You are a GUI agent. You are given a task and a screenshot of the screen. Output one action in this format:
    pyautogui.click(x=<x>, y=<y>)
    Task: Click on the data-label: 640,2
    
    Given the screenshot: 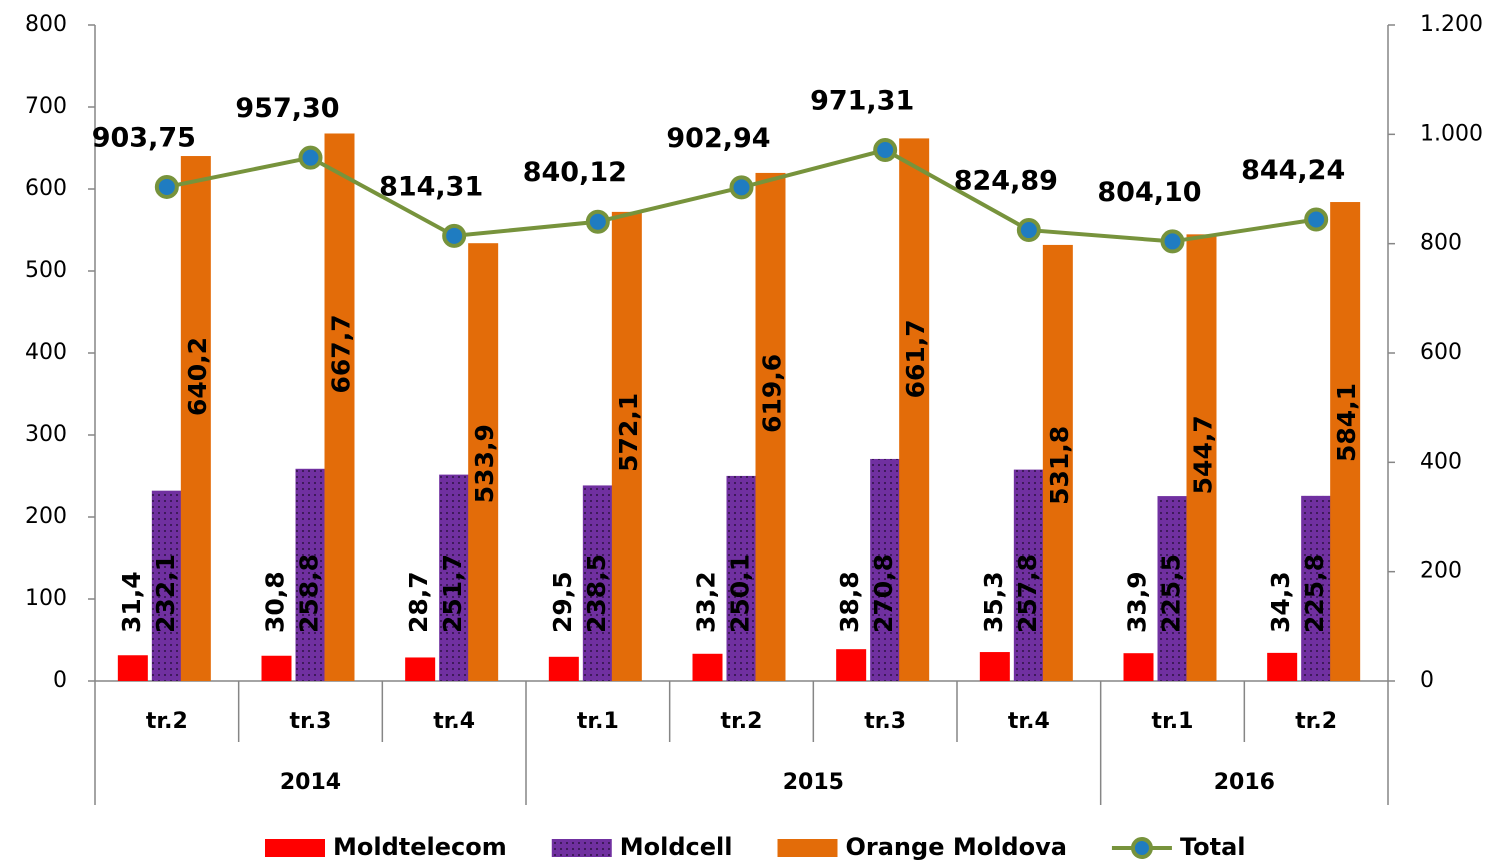 What is the action you would take?
    pyautogui.click(x=197, y=376)
    